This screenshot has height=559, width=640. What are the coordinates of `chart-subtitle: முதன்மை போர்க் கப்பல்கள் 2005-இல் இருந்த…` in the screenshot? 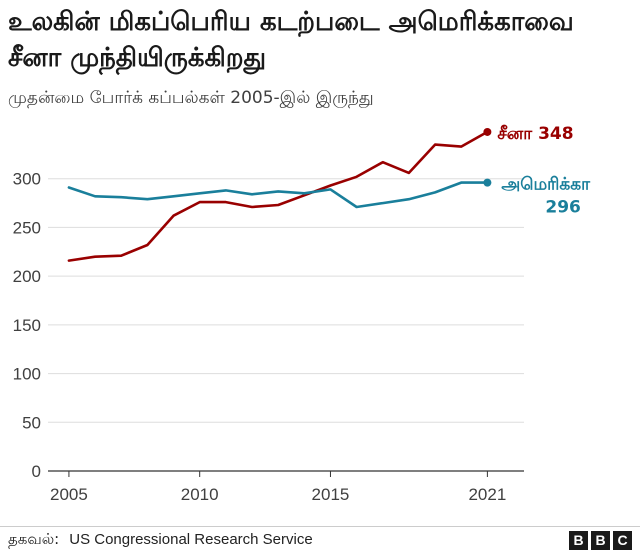 It's located at (191, 98).